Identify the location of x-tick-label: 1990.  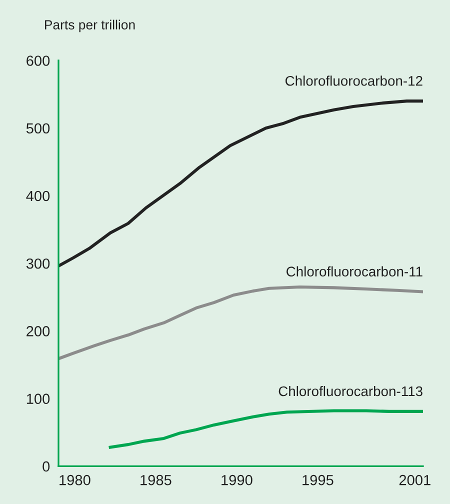
(237, 480).